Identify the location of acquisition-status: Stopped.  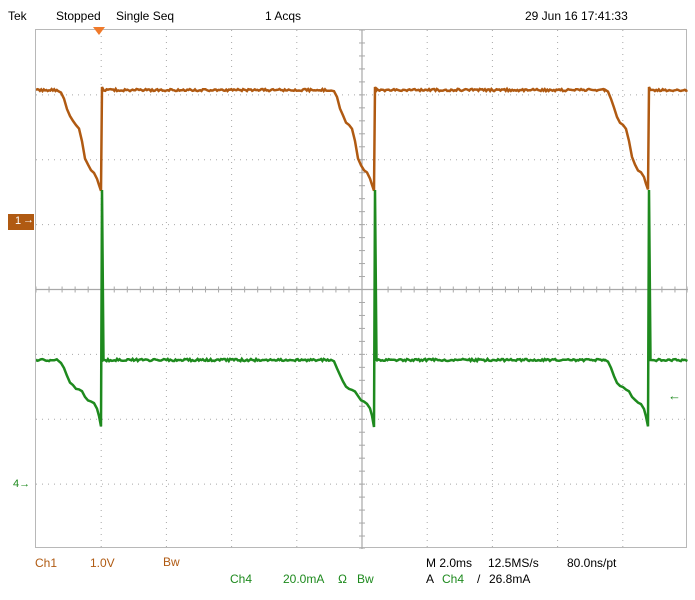
(78, 16).